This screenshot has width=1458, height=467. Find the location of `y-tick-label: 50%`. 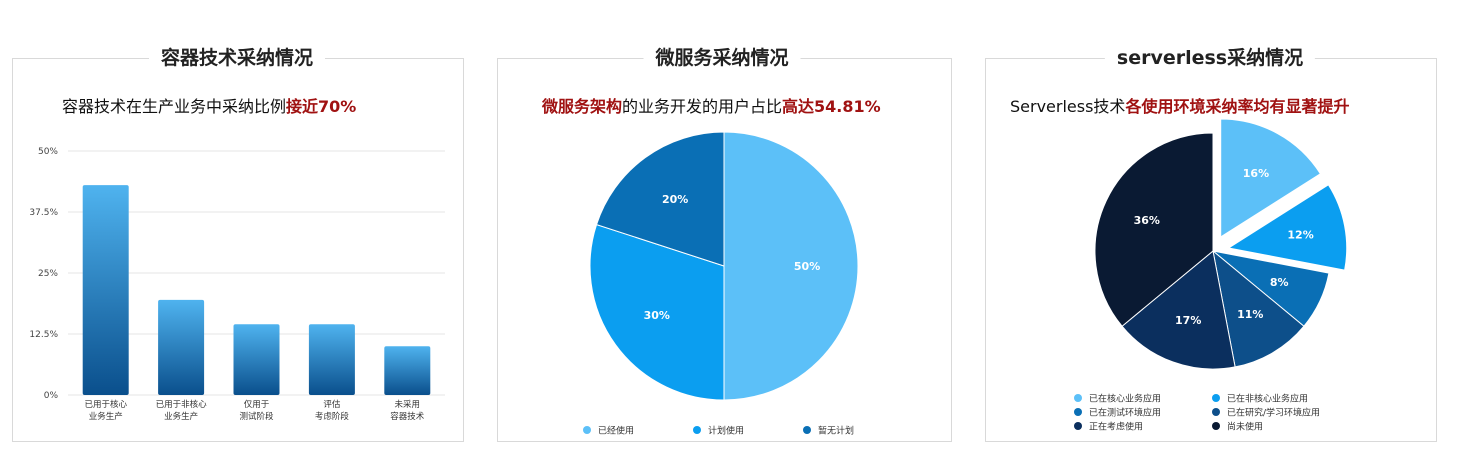

y-tick-label: 50% is located at coordinates (48, 152).